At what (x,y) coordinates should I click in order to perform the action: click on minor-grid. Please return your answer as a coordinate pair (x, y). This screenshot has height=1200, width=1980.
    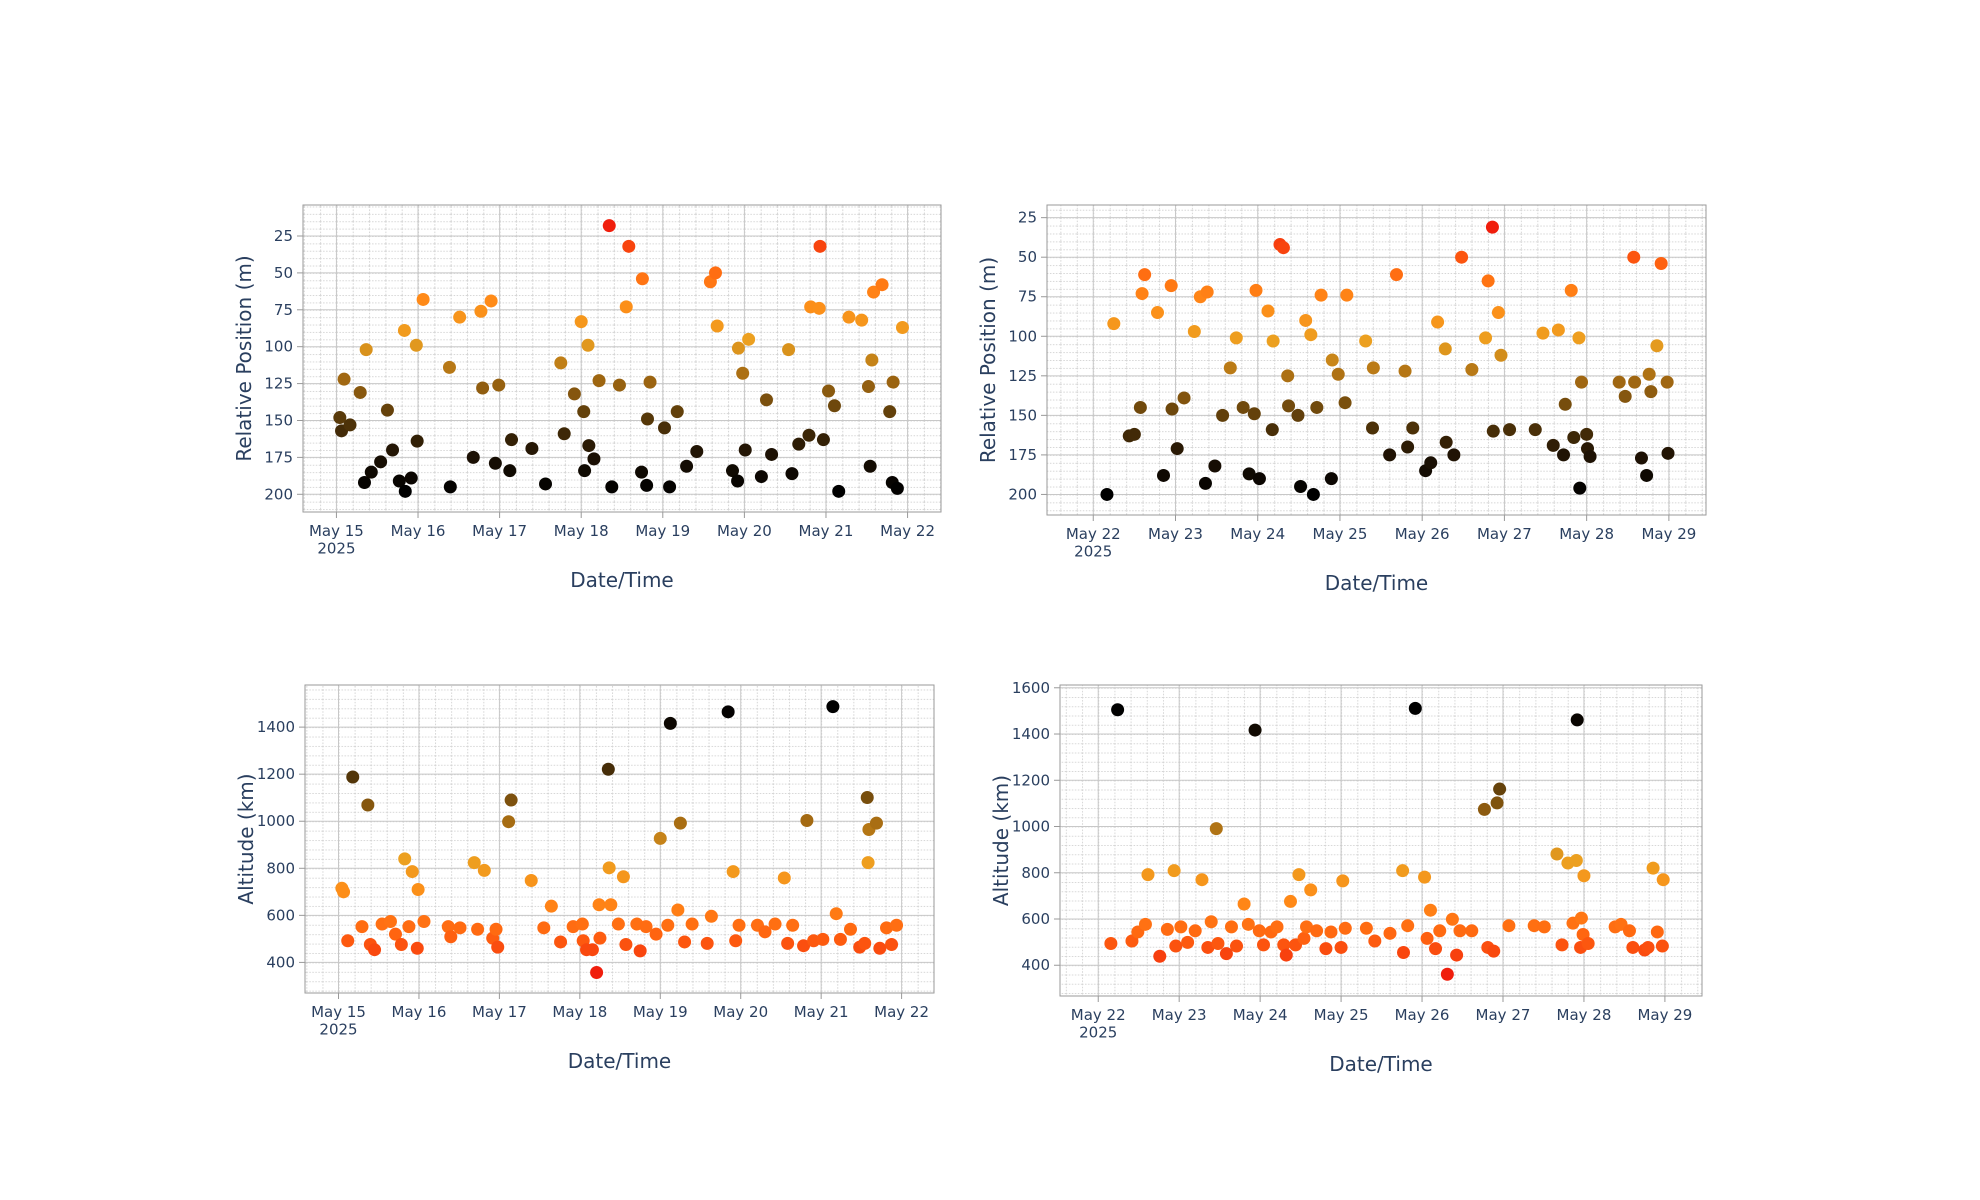
    Looking at the image, I should click on (622, 358).